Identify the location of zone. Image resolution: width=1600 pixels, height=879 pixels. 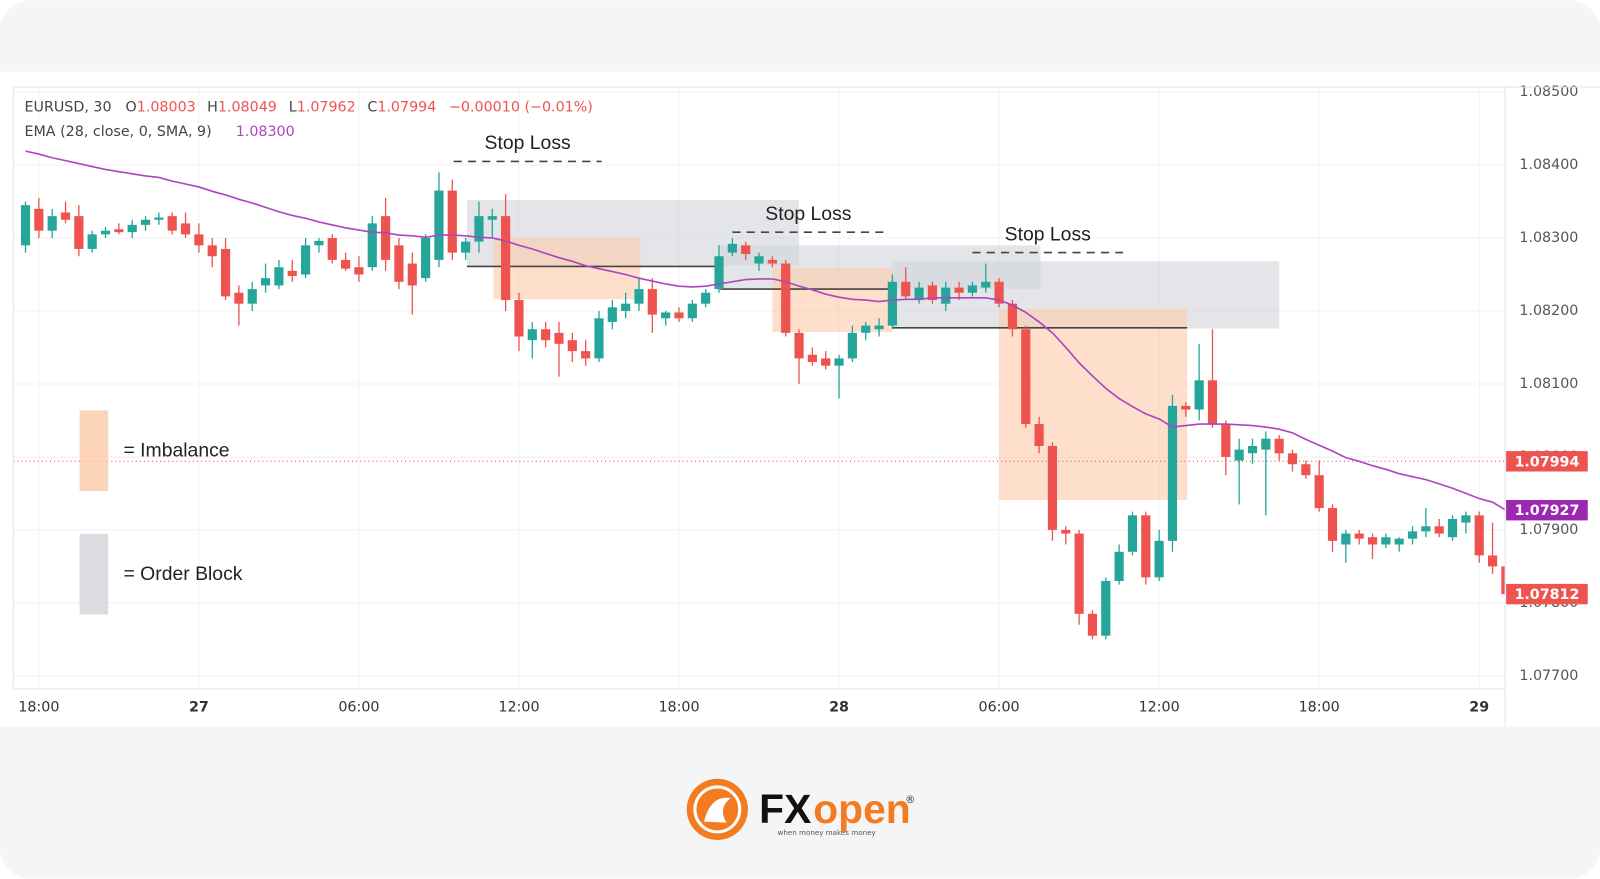
(567, 268).